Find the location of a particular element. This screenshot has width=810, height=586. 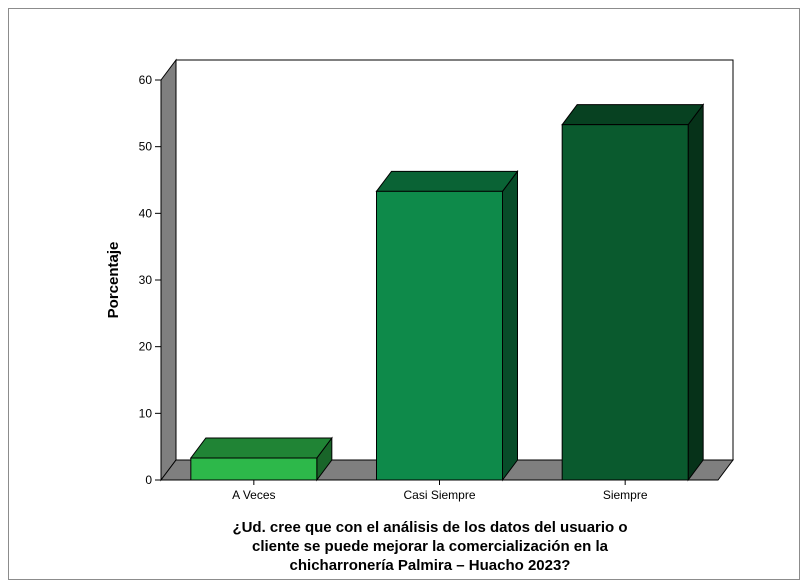

y-ticks: 0 10 20 30 40 50 60 is located at coordinates (150, 280).